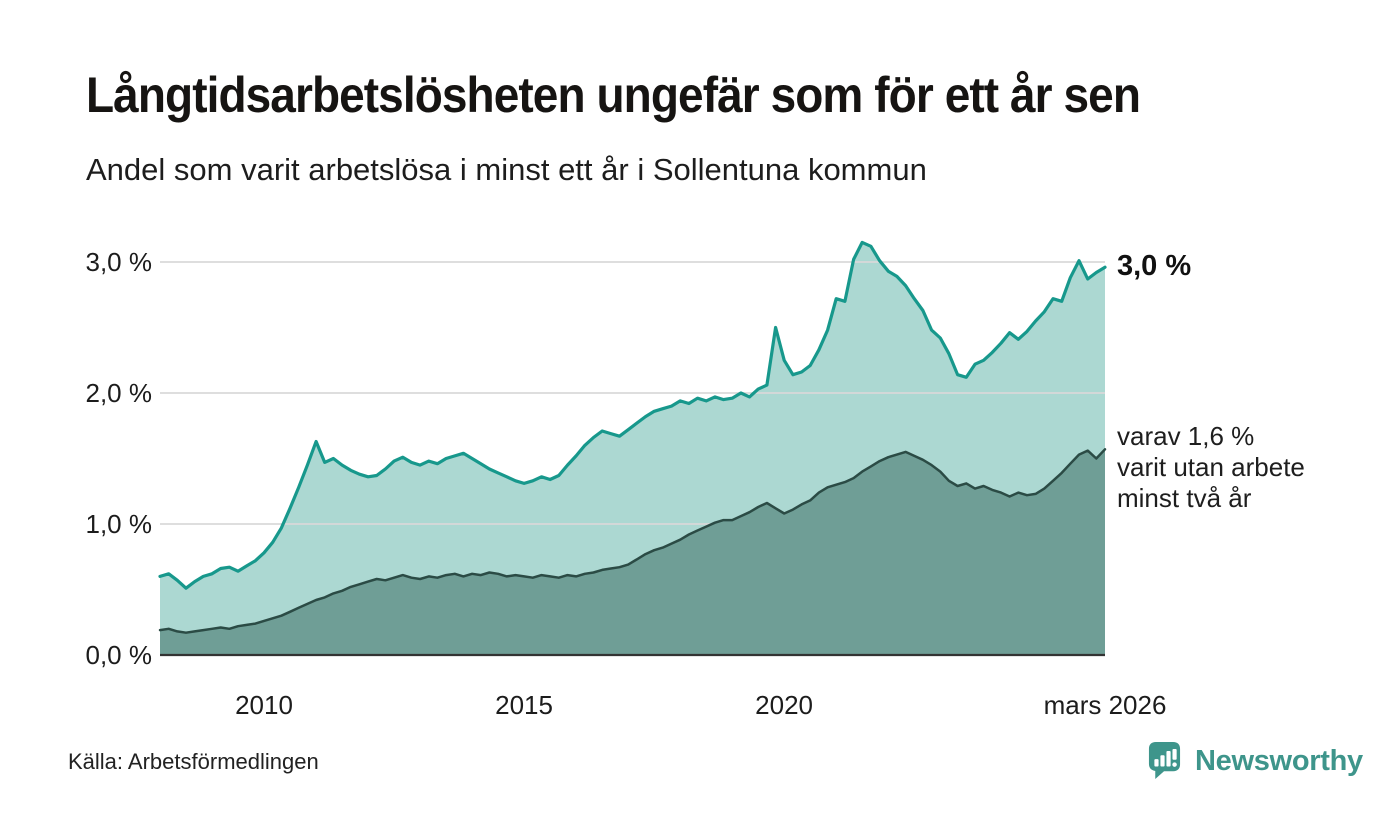 This screenshot has width=1400, height=840. I want to click on x-tick-label: 2010, so click(264, 705).